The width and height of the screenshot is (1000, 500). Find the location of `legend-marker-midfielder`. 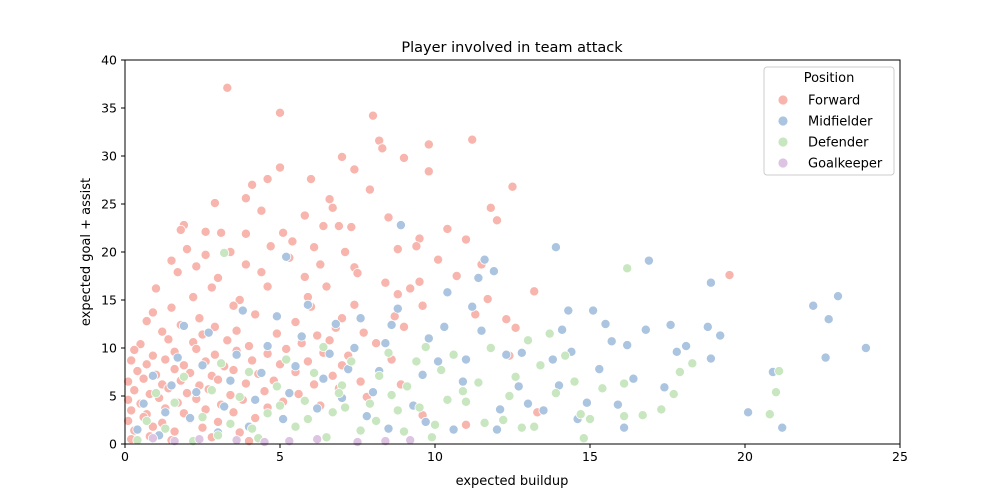

legend-marker-midfielder is located at coordinates (783, 121).